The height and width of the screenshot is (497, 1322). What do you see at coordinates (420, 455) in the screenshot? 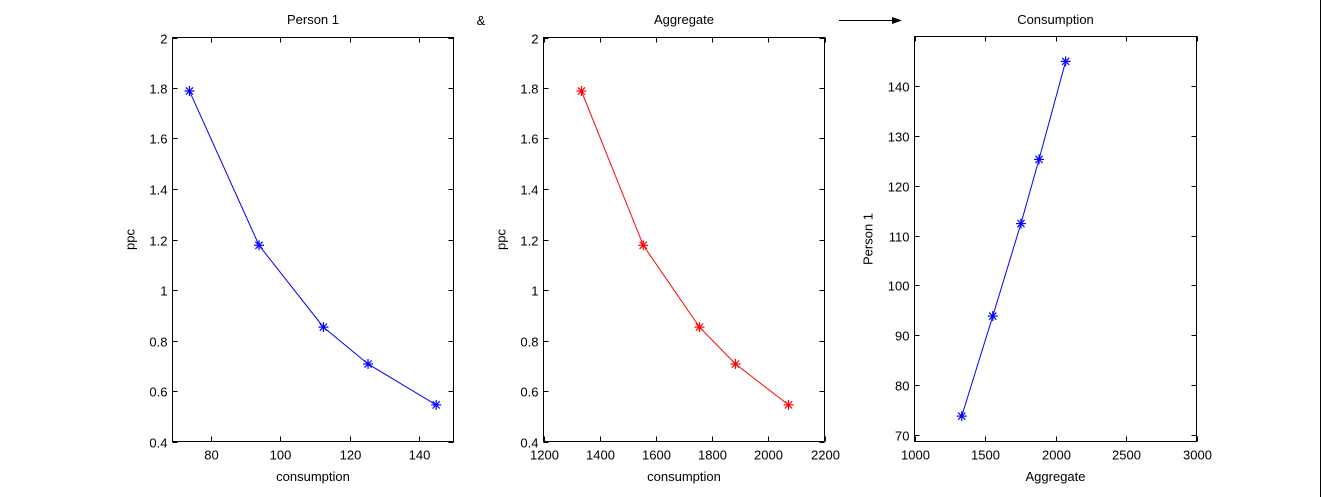
I see `x-tick-label: 140` at bounding box center [420, 455].